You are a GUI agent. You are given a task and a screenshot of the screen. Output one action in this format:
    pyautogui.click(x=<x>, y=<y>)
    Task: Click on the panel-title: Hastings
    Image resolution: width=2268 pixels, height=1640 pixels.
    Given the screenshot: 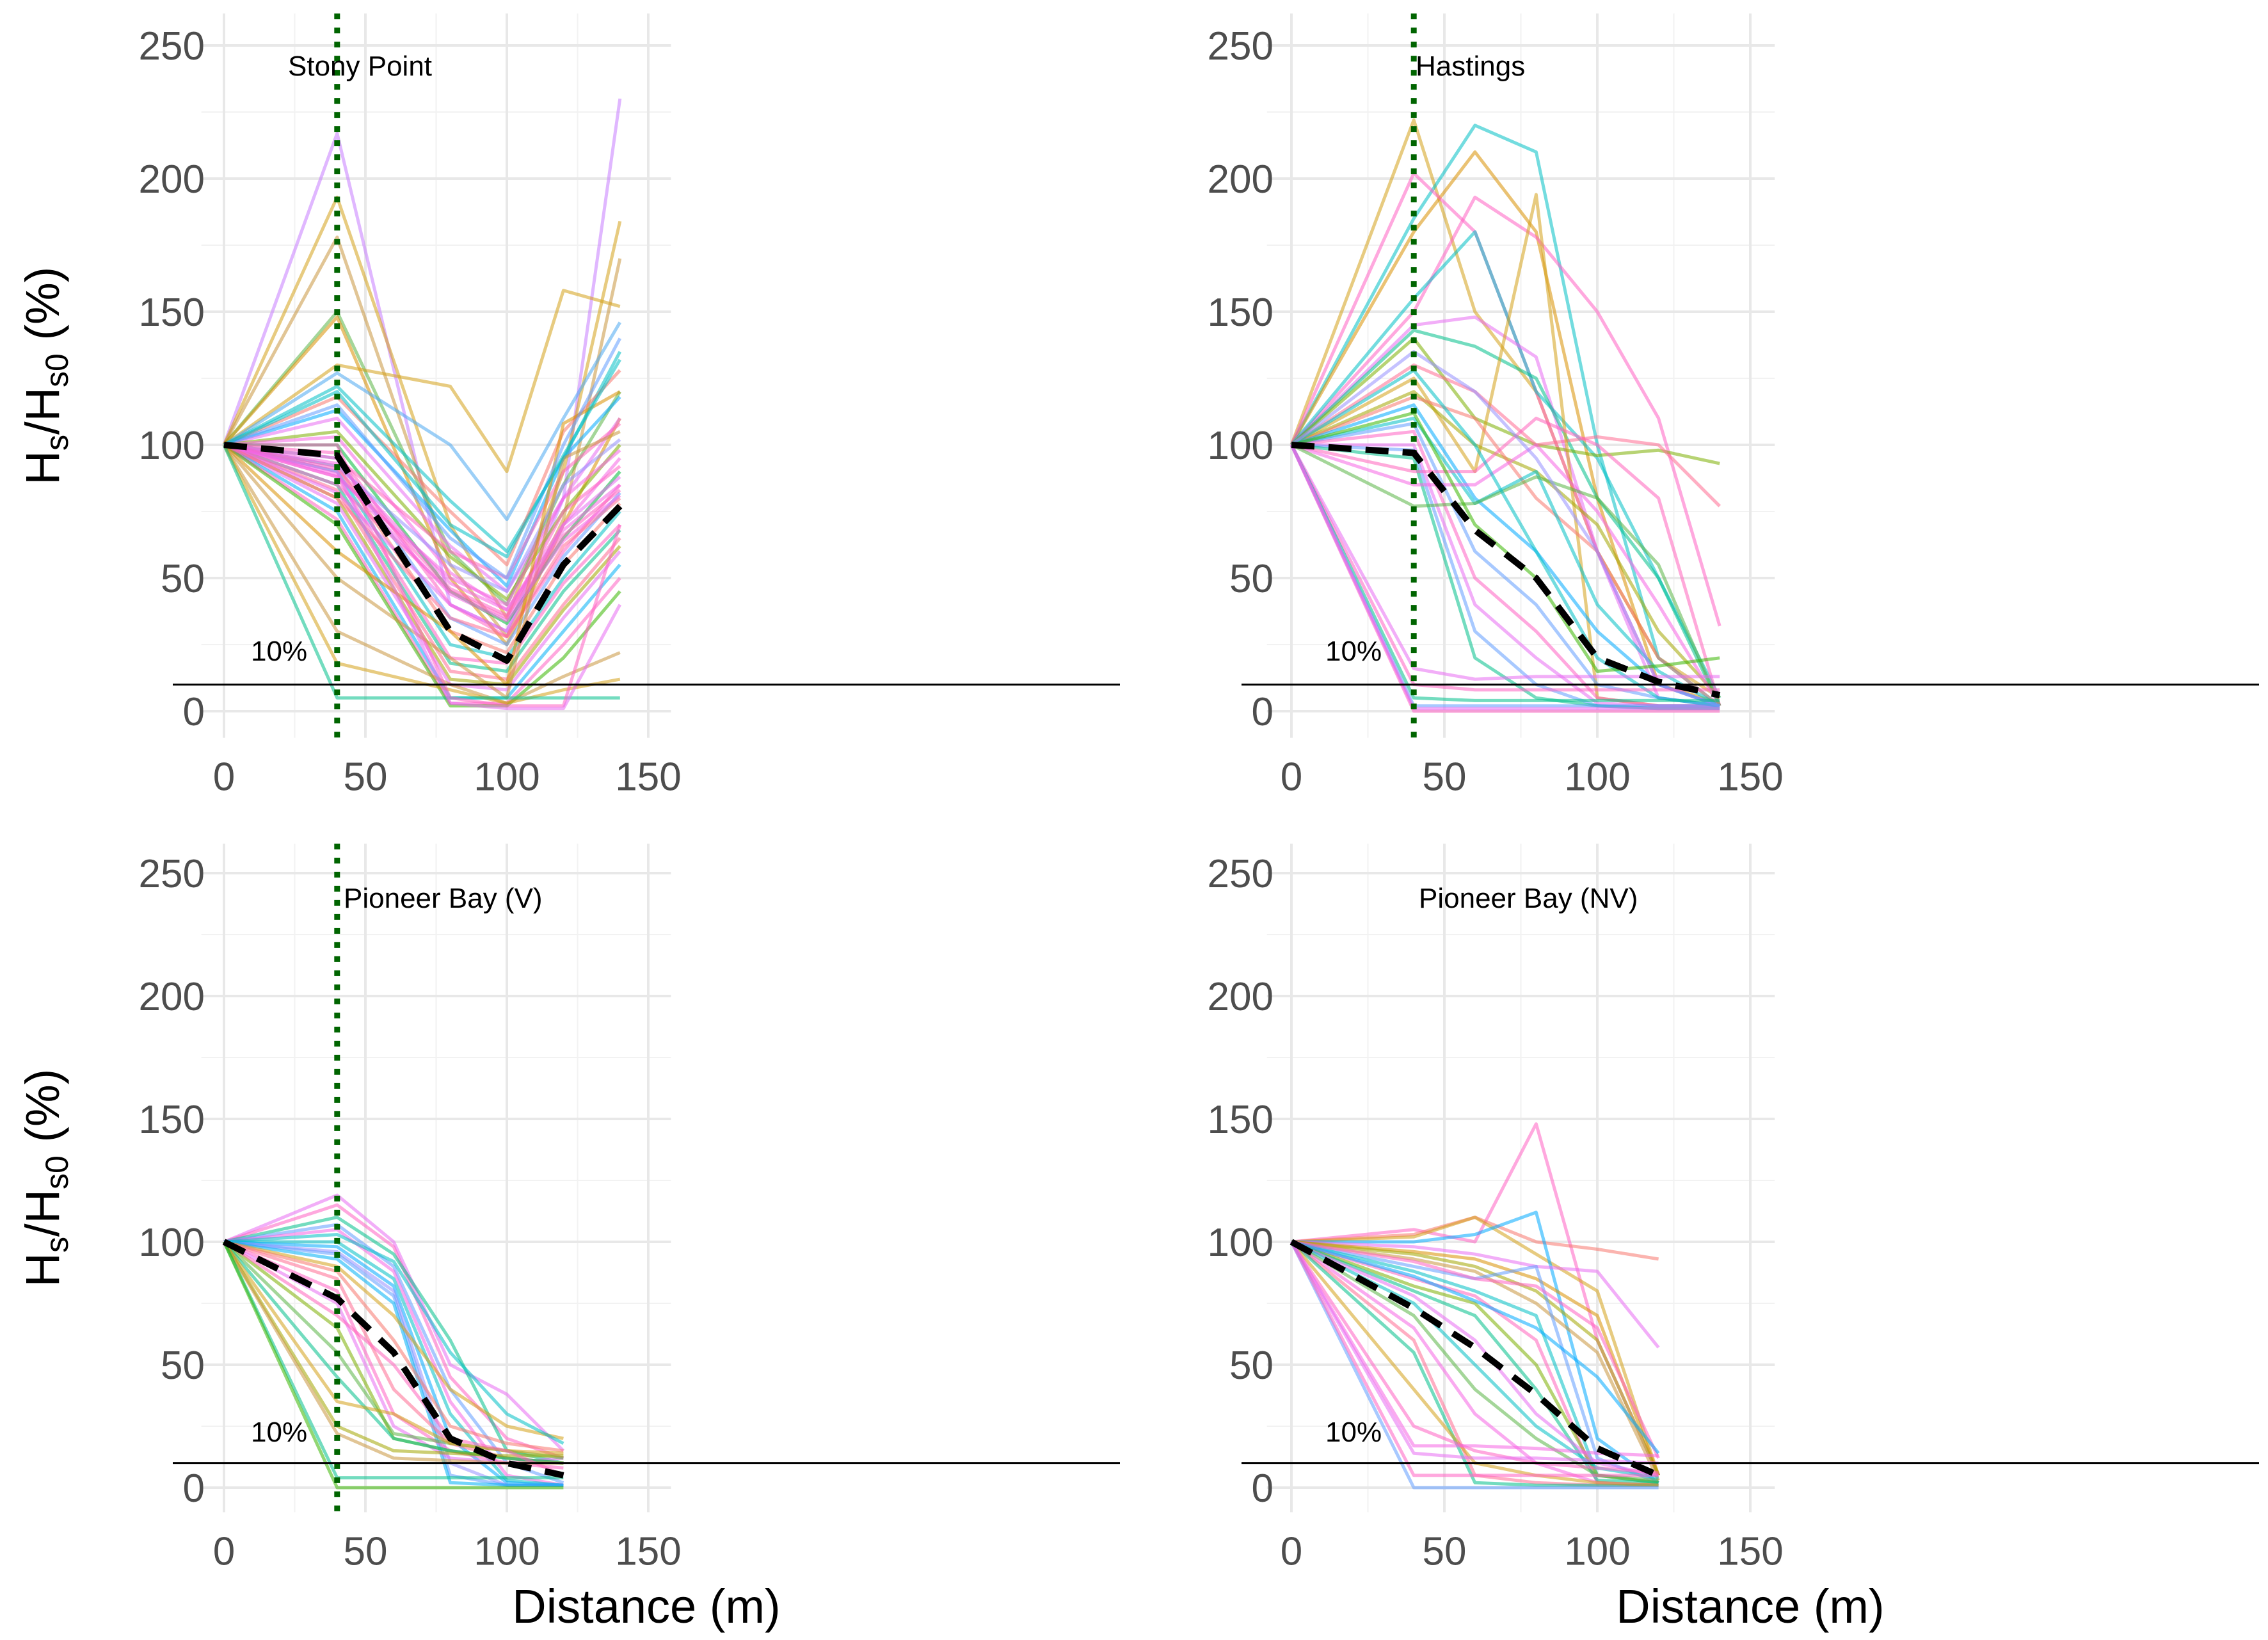 What is the action you would take?
    pyautogui.click(x=1470, y=67)
    